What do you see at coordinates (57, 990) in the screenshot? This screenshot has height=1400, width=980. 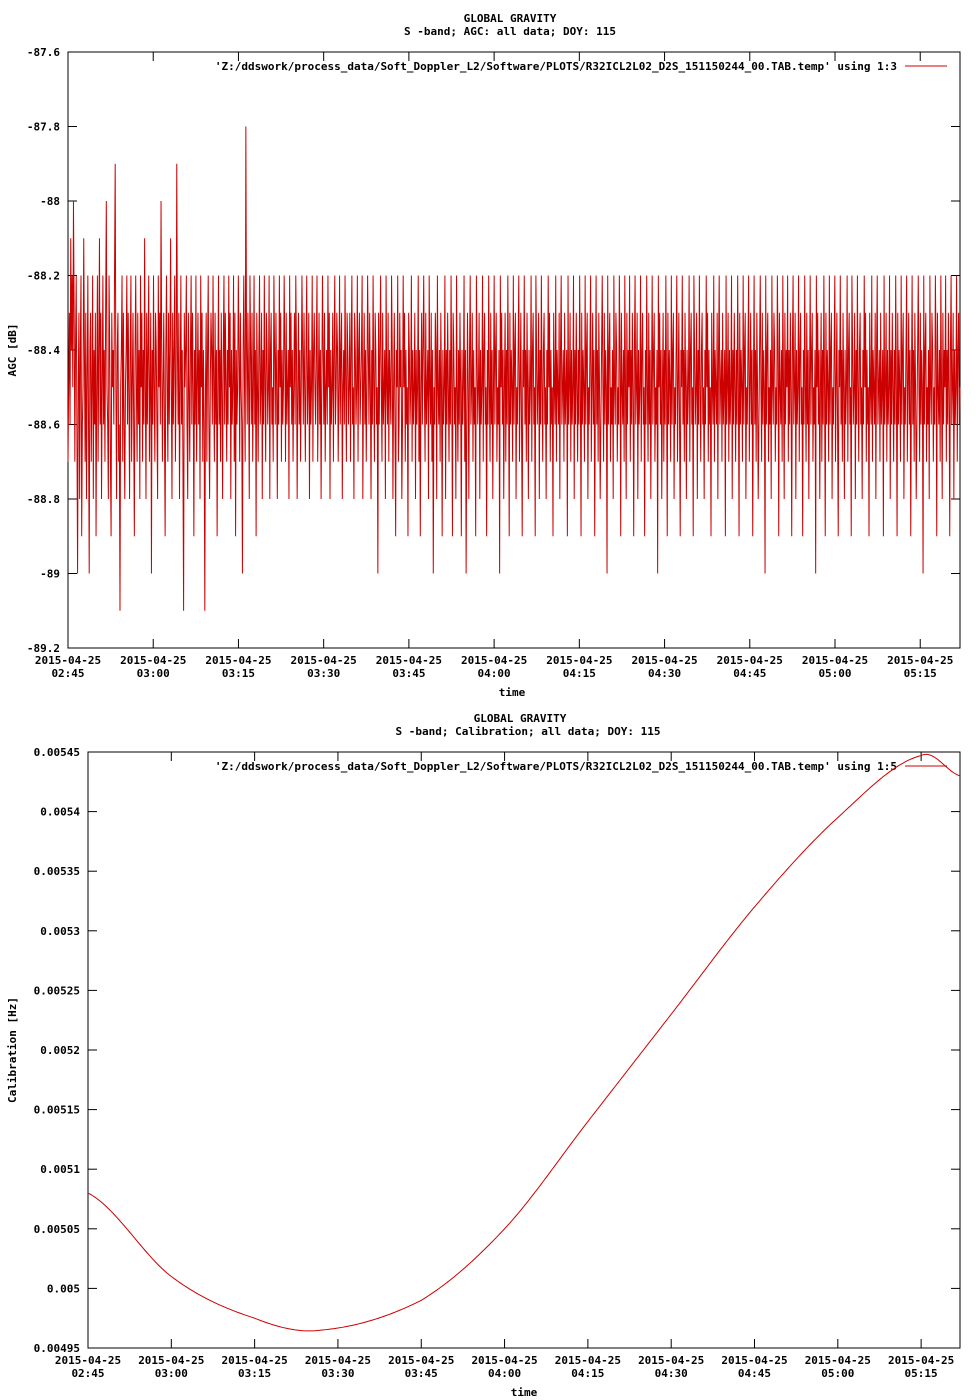 I see `chart2-y-tick-label: 0.00525` at bounding box center [57, 990].